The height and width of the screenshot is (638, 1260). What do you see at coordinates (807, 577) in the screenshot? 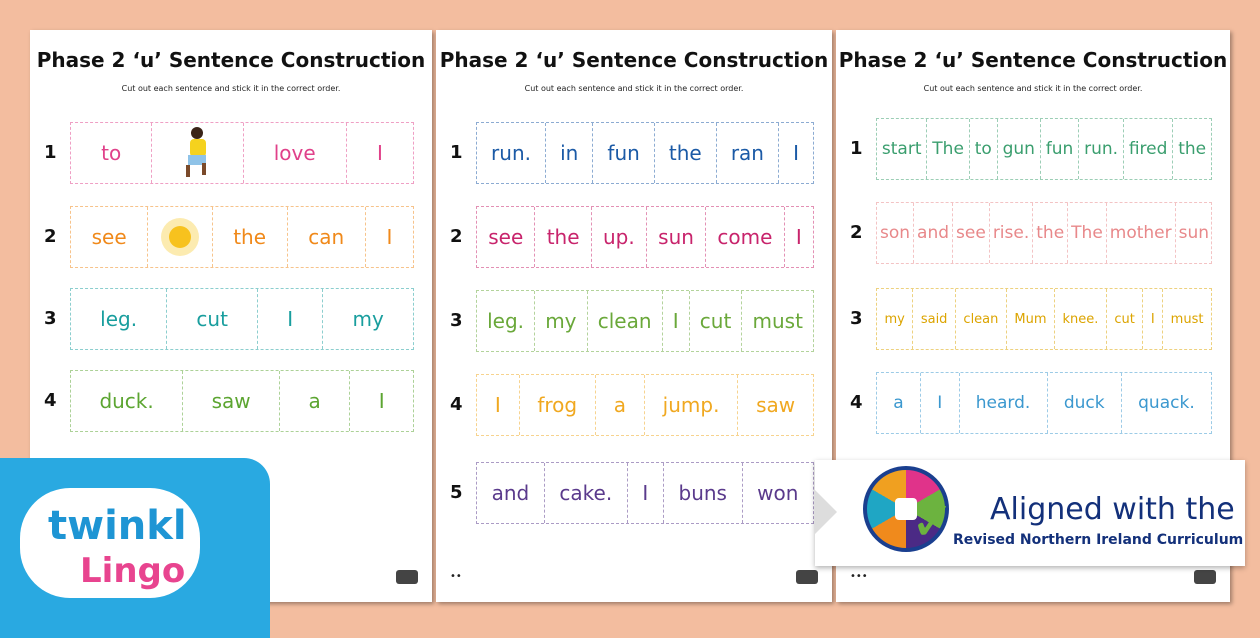
I see `twinkl-footer-logo-icon` at bounding box center [807, 577].